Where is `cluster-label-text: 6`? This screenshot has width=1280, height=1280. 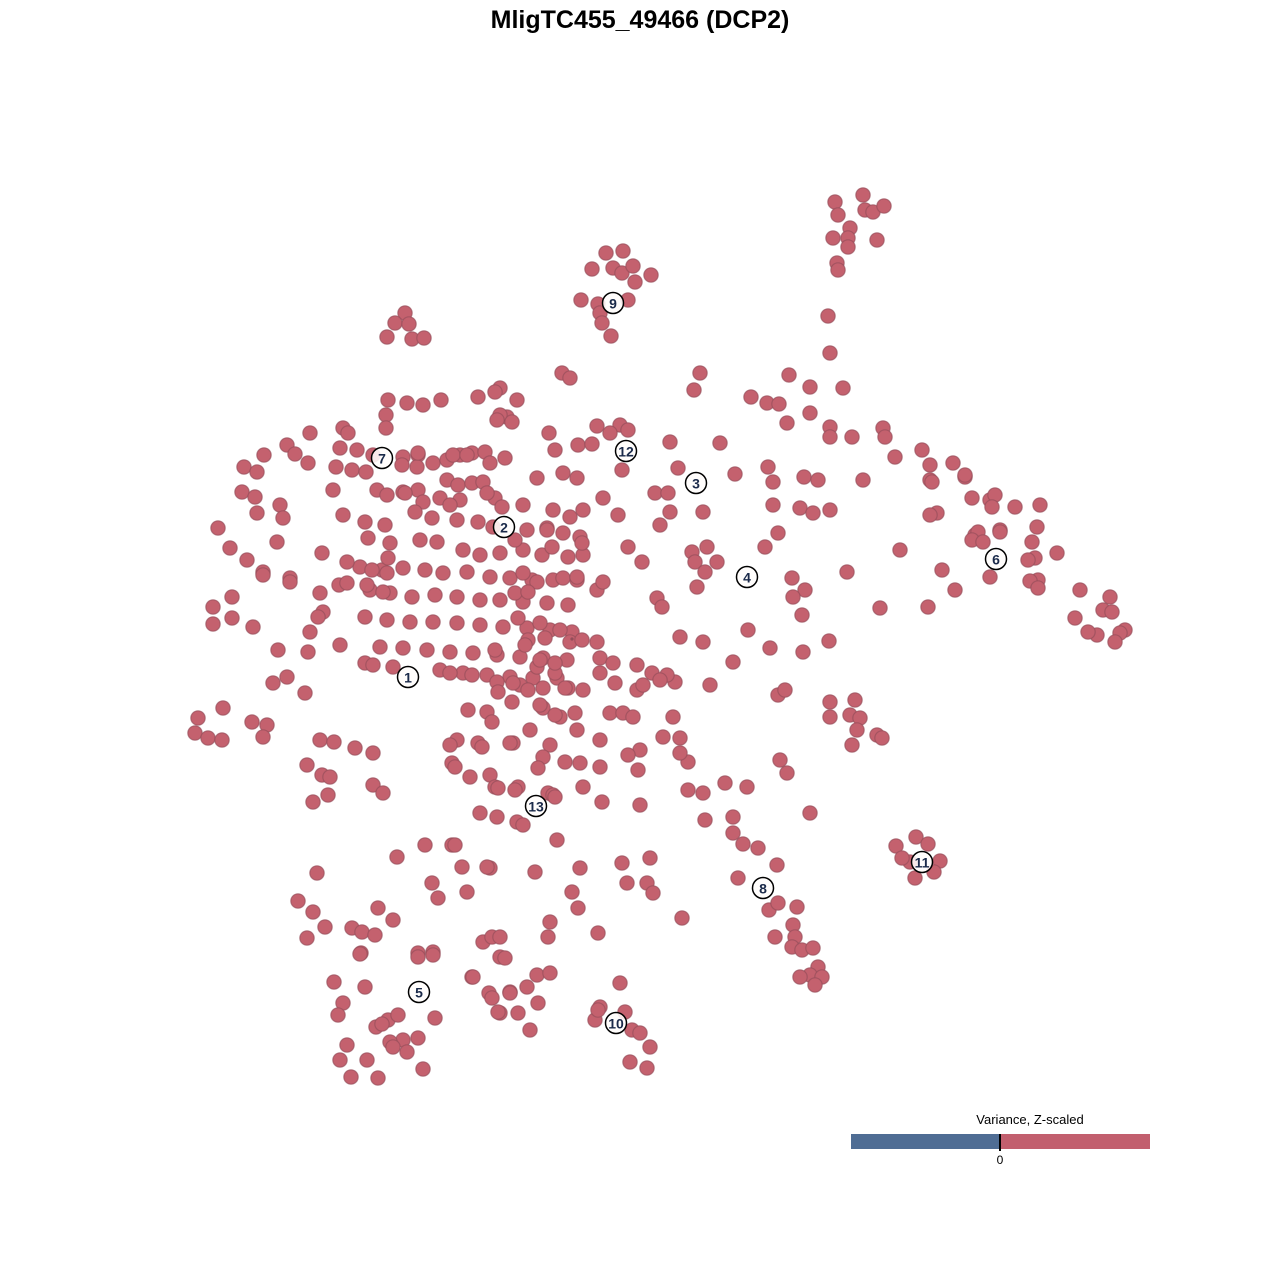 cluster-label-text: 6 is located at coordinates (996, 560).